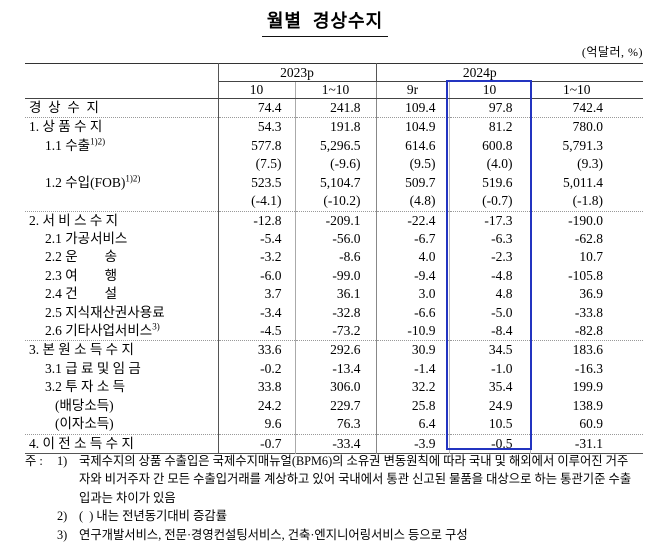 The width and height of the screenshot is (650, 552). What do you see at coordinates (490, 331) in the screenshot?
I see `value-cell: -8.4` at bounding box center [490, 331].